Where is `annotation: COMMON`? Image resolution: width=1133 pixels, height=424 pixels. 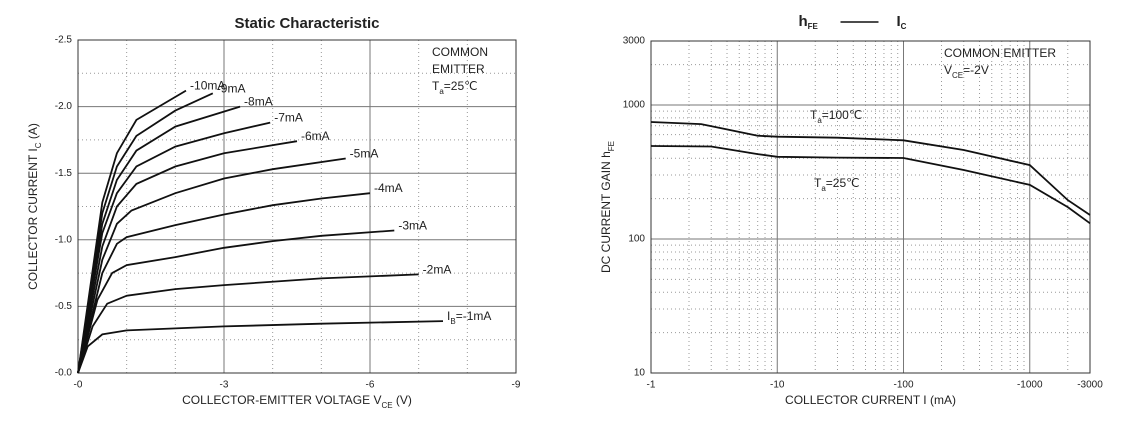
annotation: COMMON is located at coordinates (460, 52).